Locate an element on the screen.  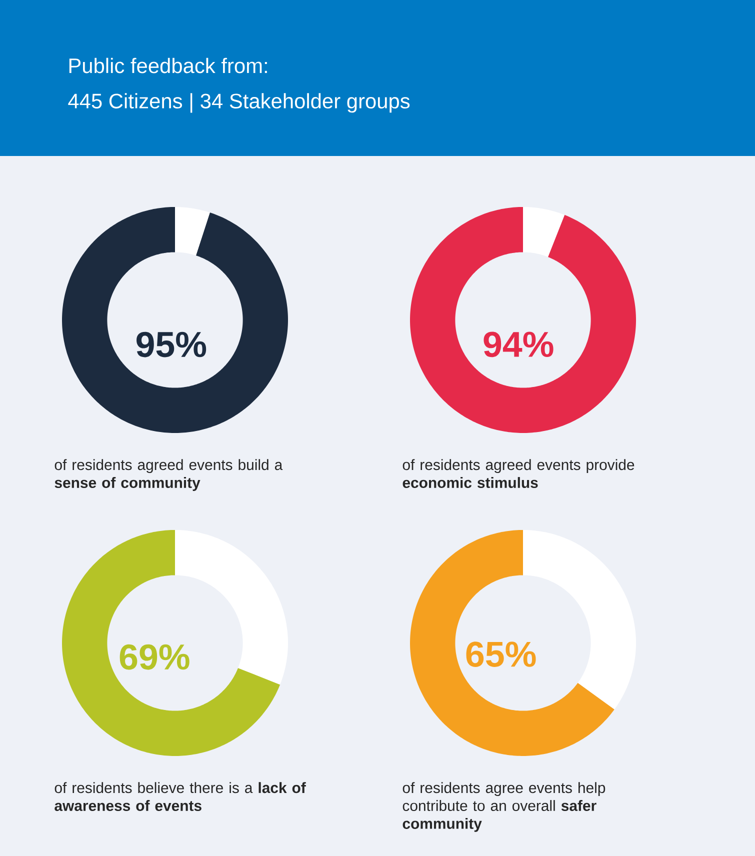
text: of residents agreed events build a sense of community is located at coordinates (168, 475).